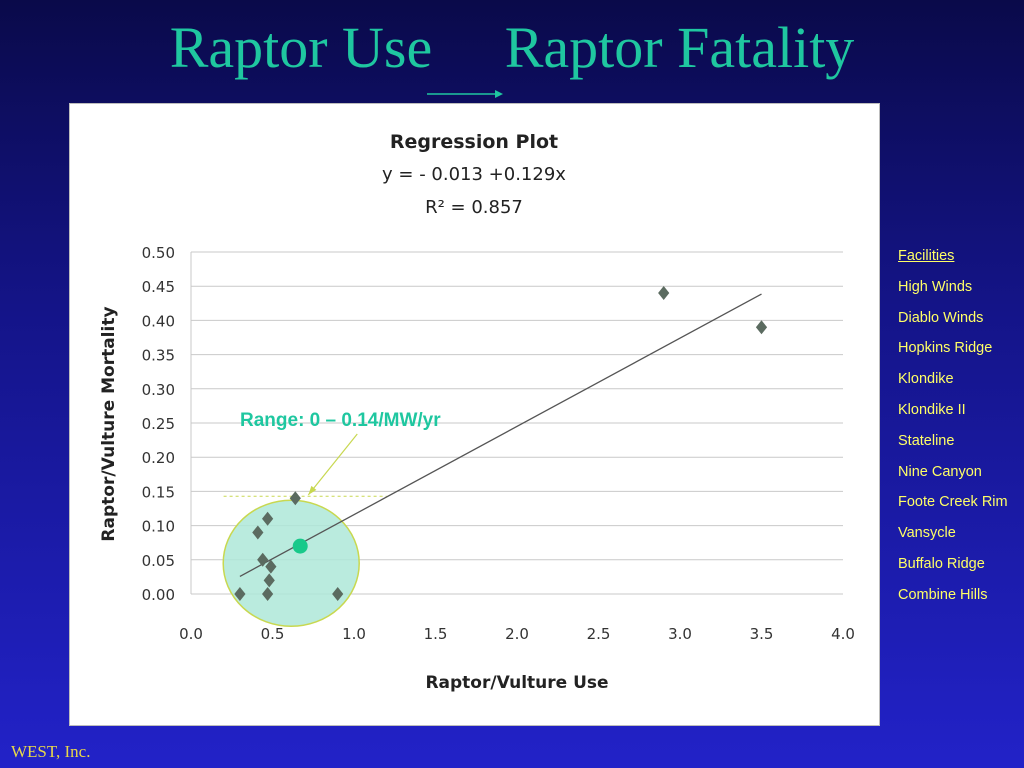 The image size is (1024, 768). I want to click on y-tick-label: 0.35, so click(158, 356).